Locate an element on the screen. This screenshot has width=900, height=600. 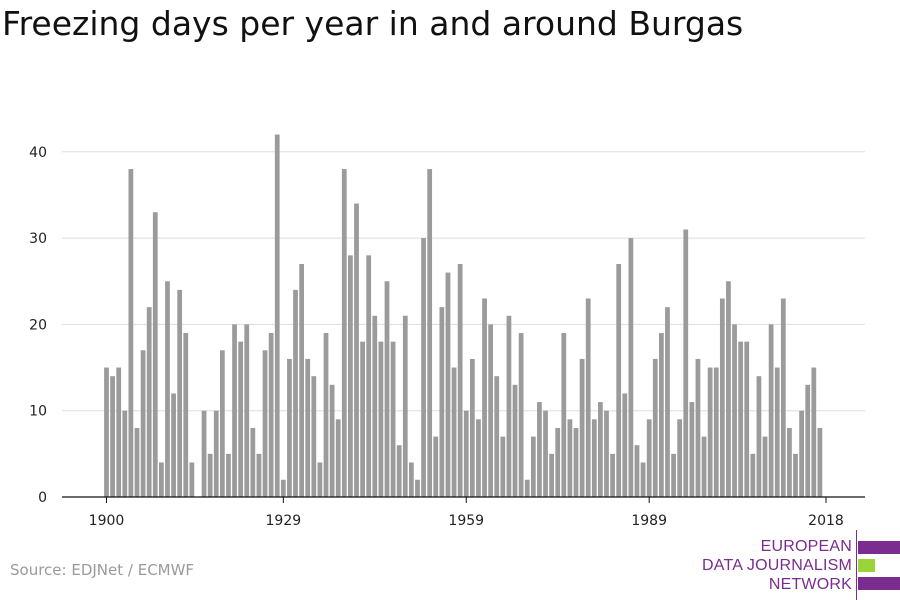
bar-1987 is located at coordinates (637, 471).